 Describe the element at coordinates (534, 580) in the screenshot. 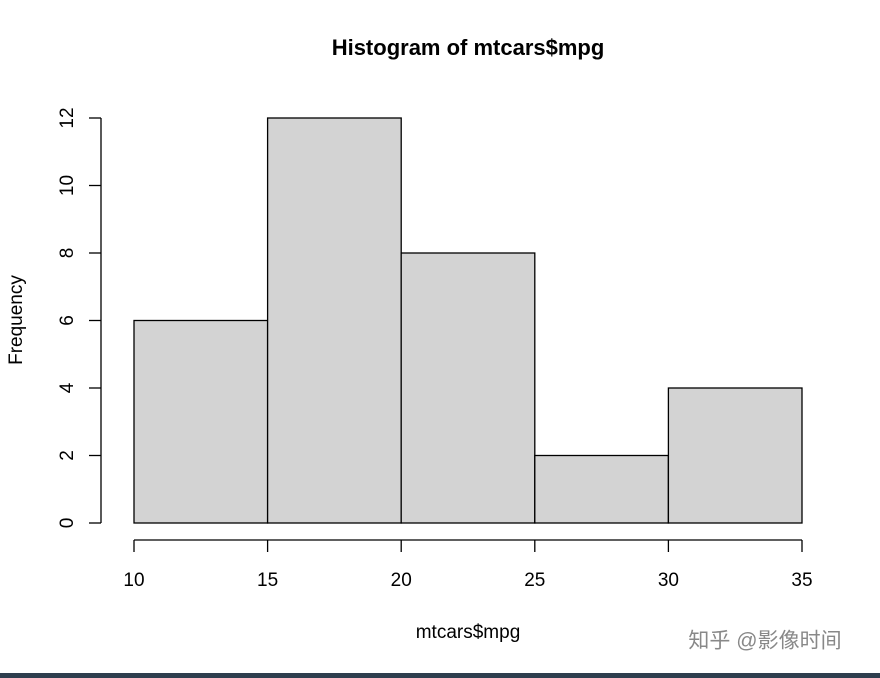

I see `x-tick-label: 25` at that location.